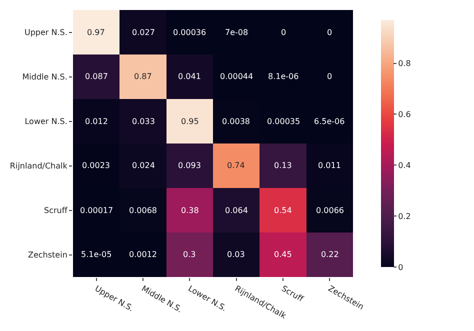 This screenshot has height=331, width=474. What do you see at coordinates (96, 254) in the screenshot?
I see `data-label: 5.1e-05` at bounding box center [96, 254].